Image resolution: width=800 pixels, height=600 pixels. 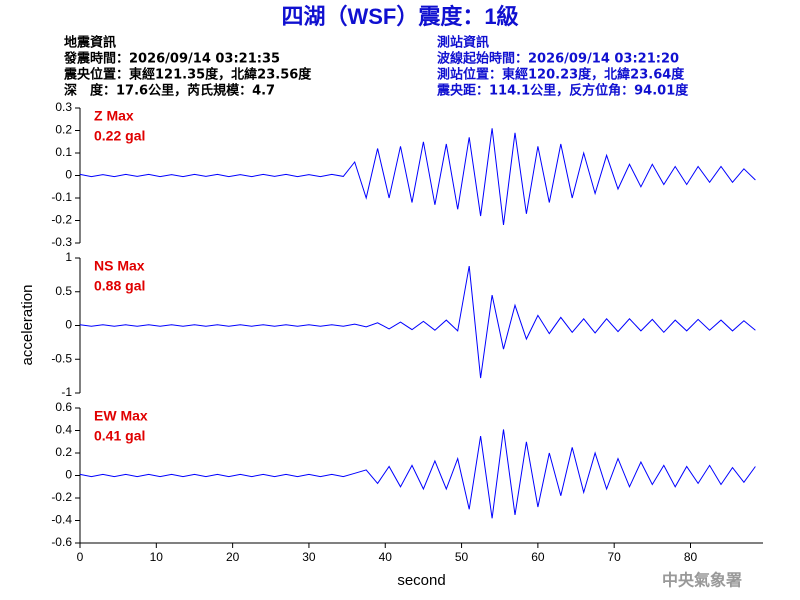 What do you see at coordinates (157, 557) in the screenshot?
I see `x-tick-label: 10` at bounding box center [157, 557].